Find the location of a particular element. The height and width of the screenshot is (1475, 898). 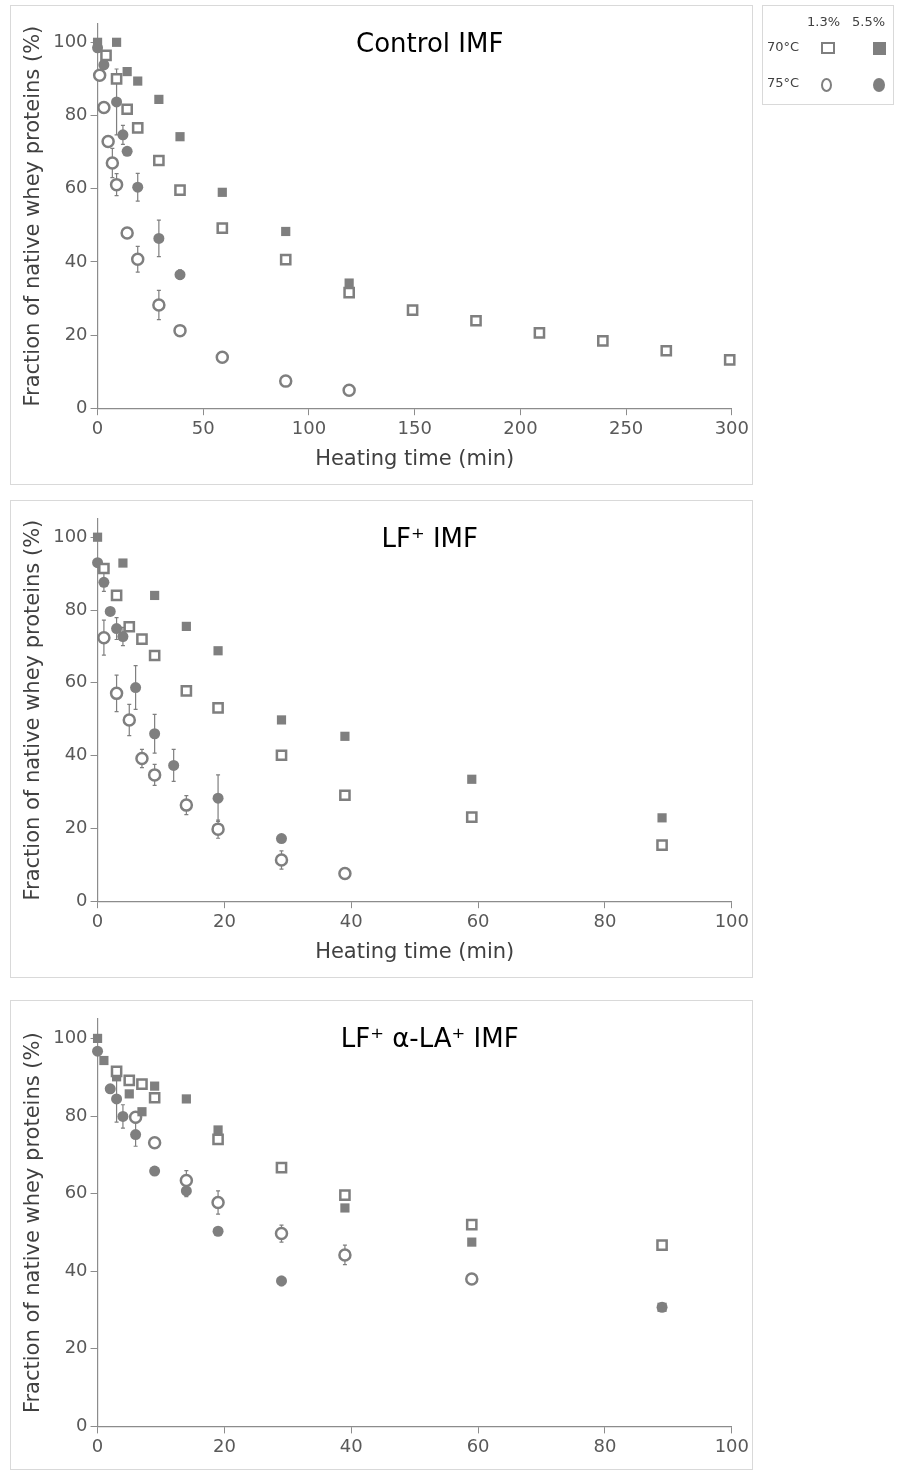

x-tick-label: 200 is located at coordinates (520, 427).